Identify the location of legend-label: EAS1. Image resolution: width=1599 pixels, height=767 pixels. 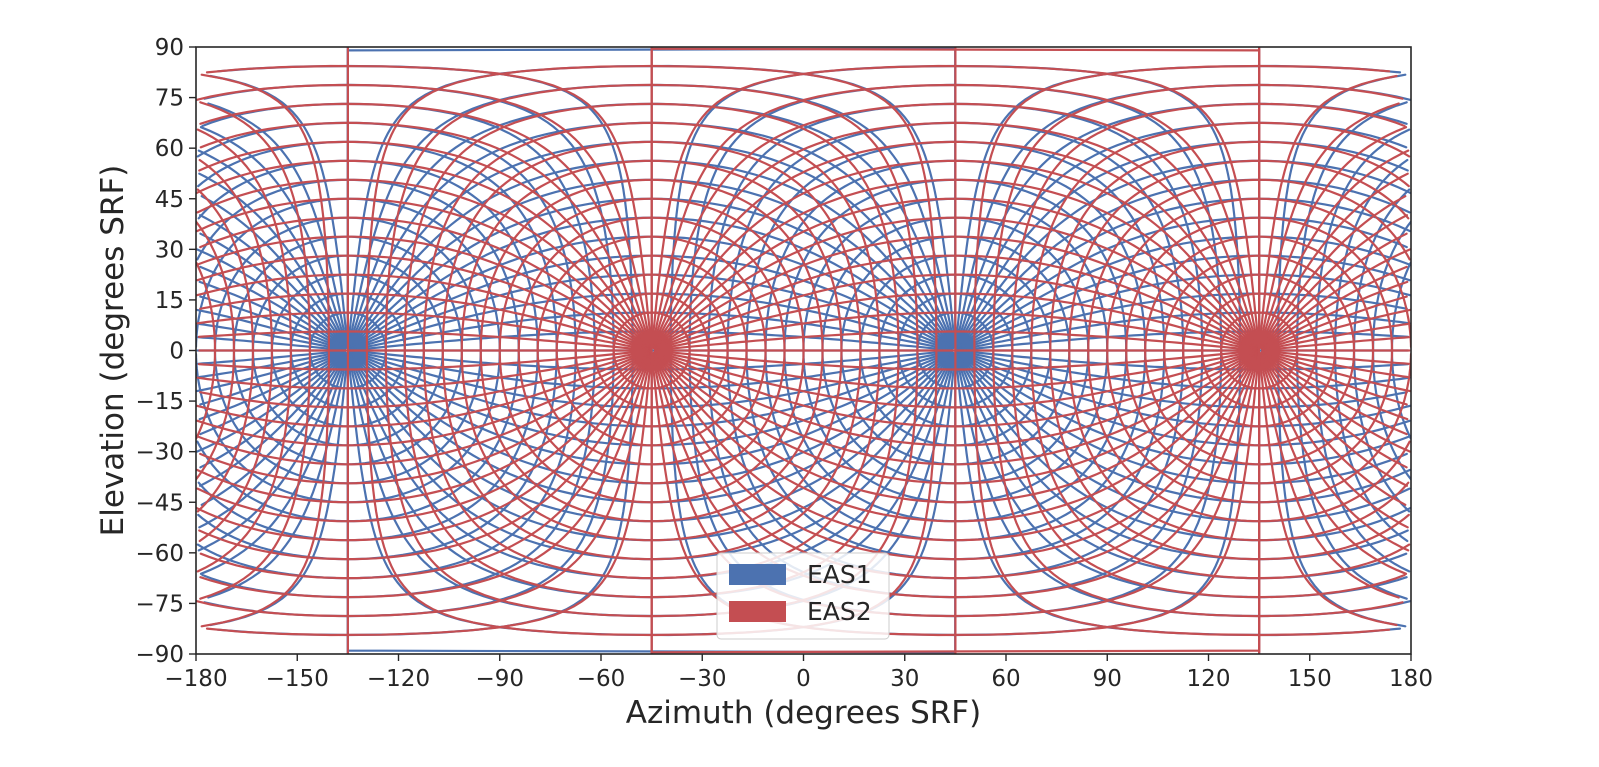
(839, 574).